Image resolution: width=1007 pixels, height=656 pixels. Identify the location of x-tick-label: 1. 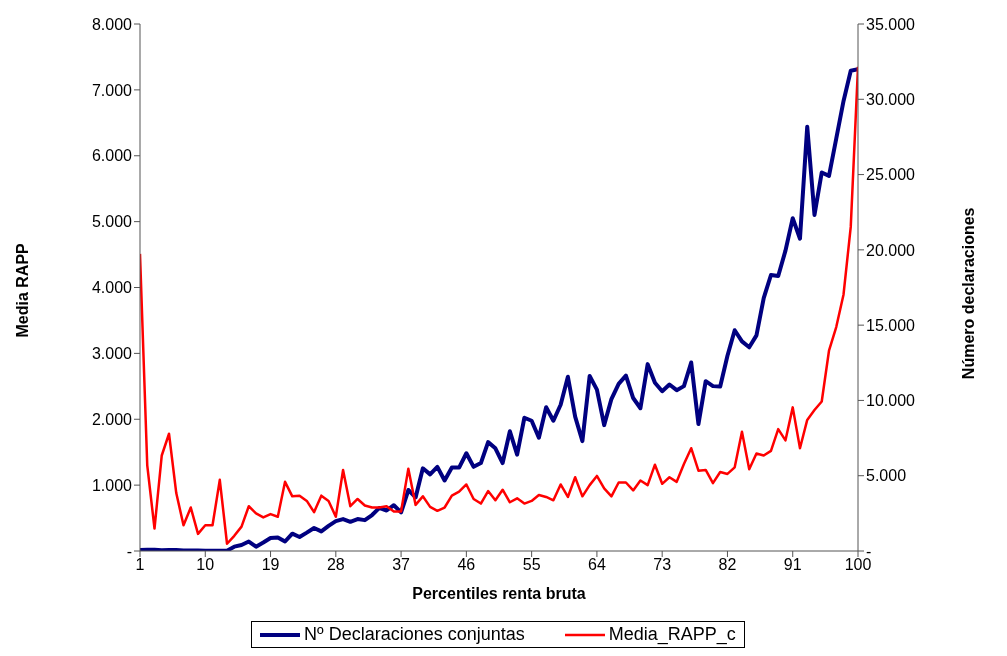
(140, 565).